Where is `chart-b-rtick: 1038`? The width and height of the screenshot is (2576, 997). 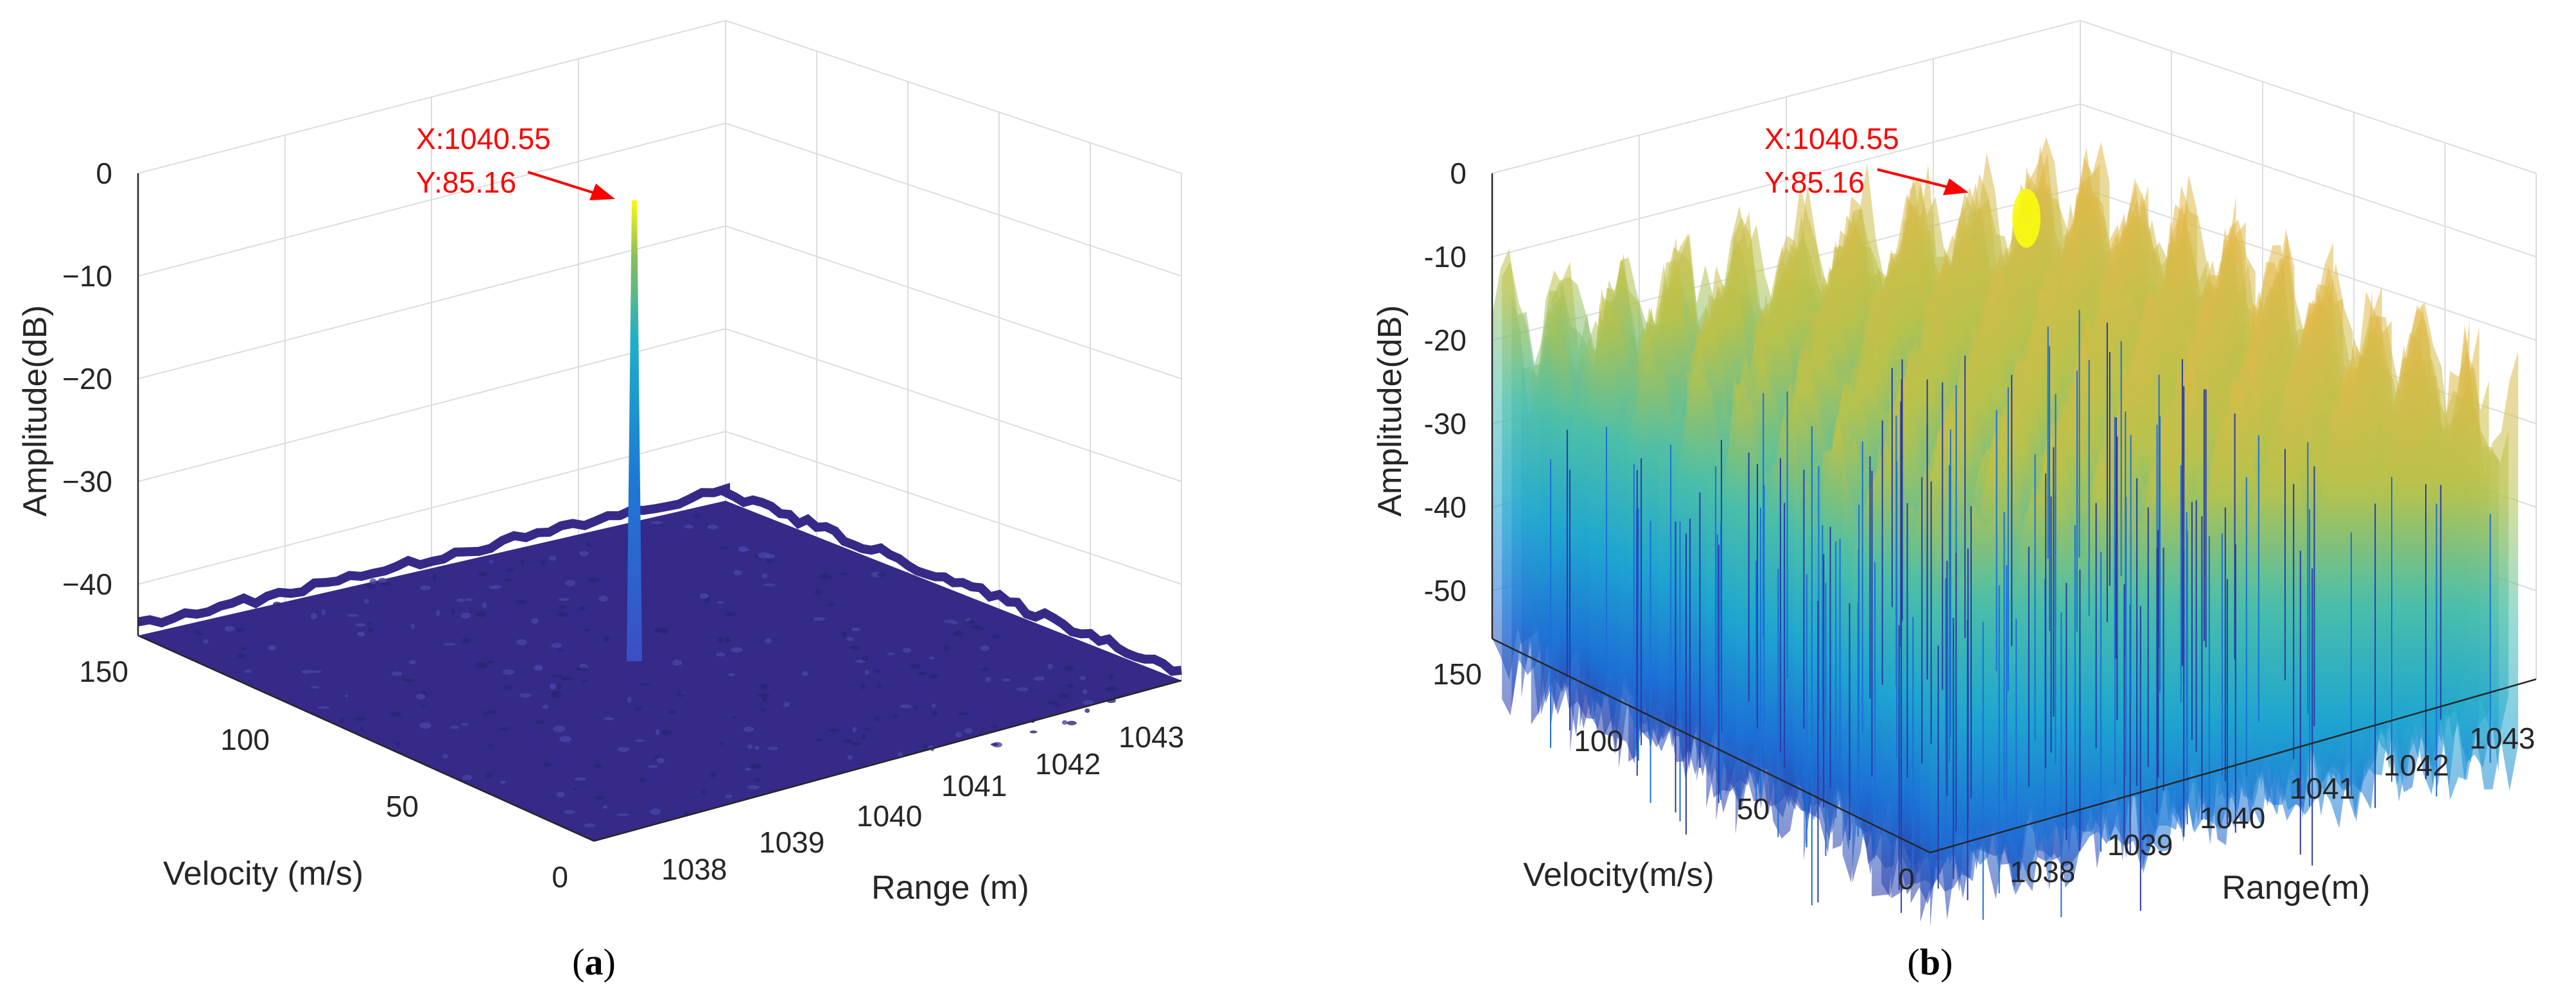 chart-b-rtick: 1038 is located at coordinates (2042, 872).